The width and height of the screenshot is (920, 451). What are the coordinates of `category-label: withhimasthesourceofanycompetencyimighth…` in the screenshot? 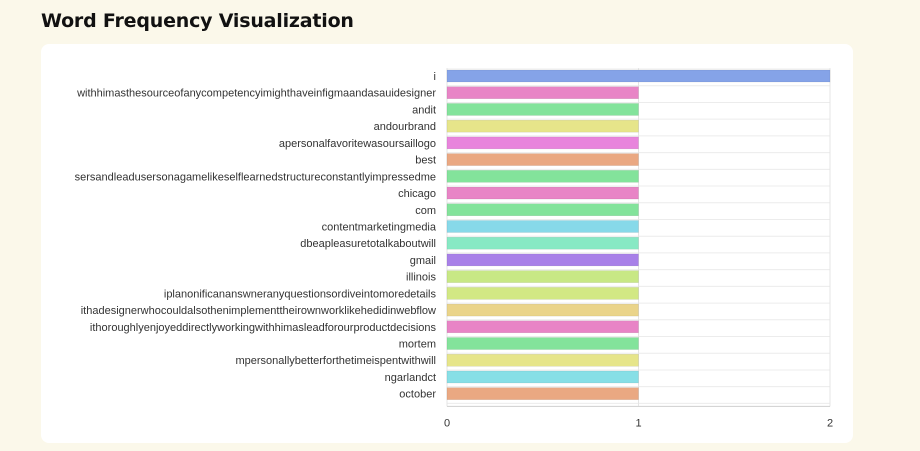 It's located at (256, 94).